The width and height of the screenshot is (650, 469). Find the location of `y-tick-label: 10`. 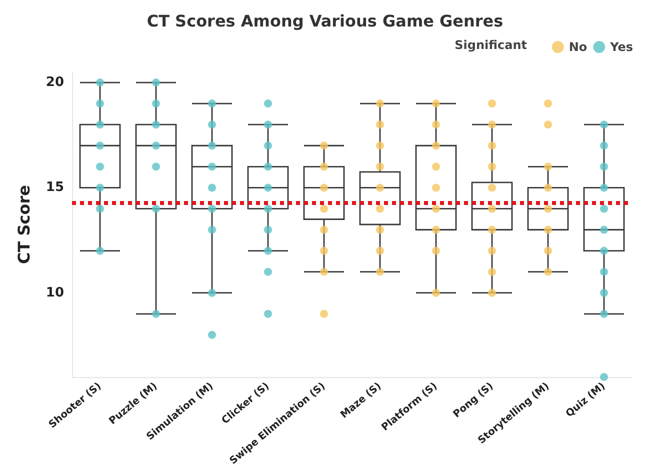

y-tick-label: 10 is located at coordinates (55, 292).